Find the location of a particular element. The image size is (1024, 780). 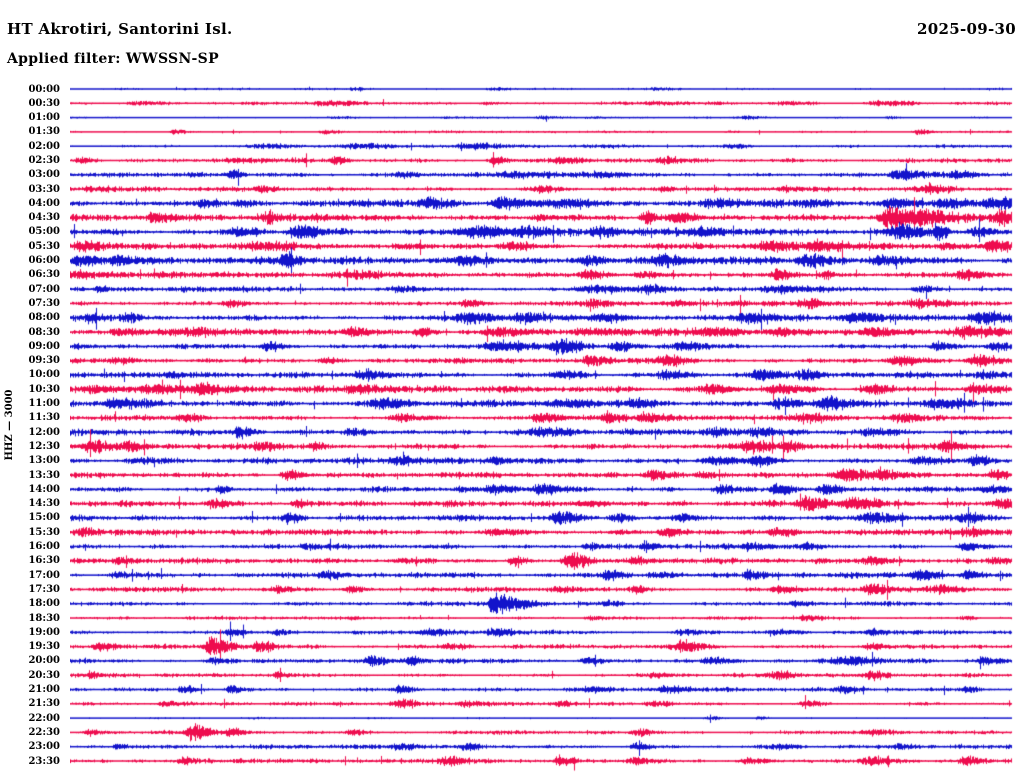

trace-time-label: 12:00 is located at coordinates (44, 432).